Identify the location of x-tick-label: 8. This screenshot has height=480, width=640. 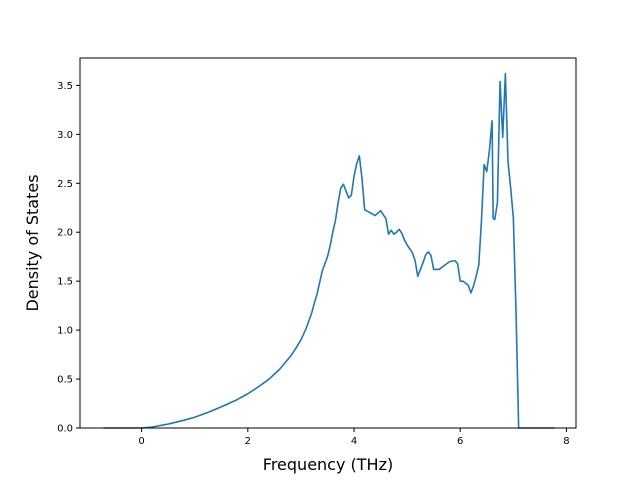
(566, 441).